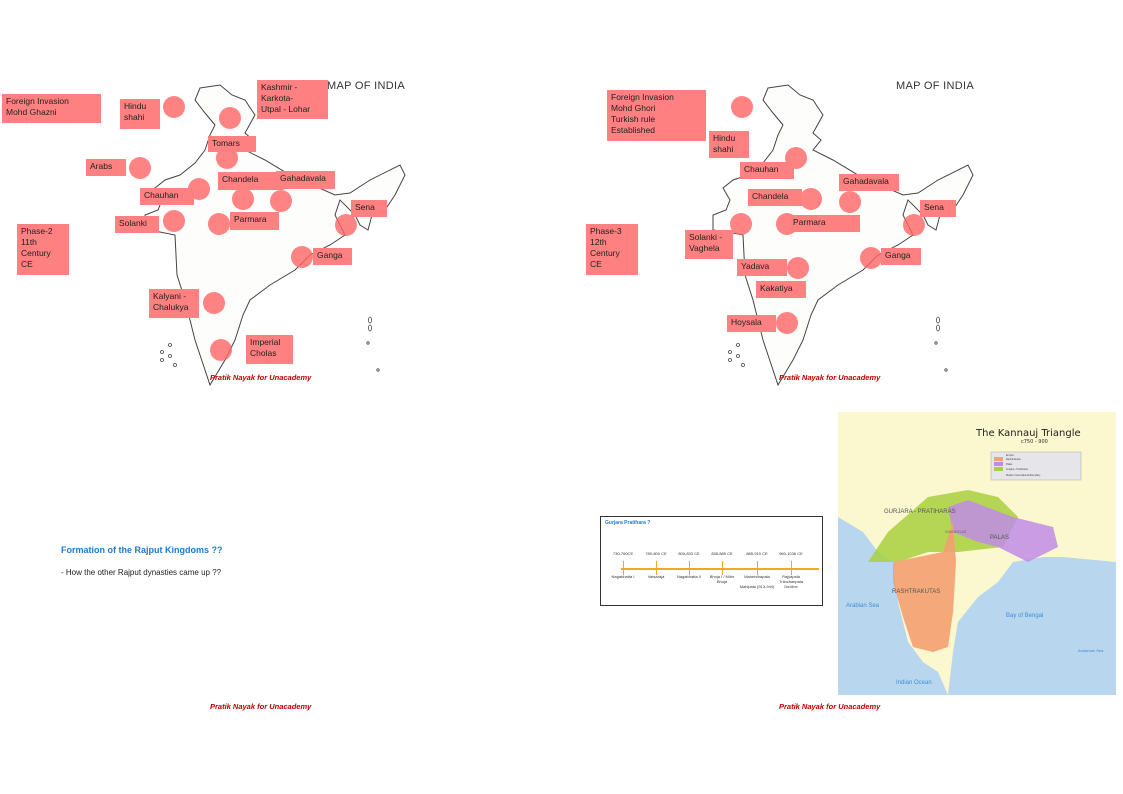 This screenshot has height=794, width=1123. Describe the element at coordinates (924, 587) in the screenshot. I see `rashtrakutas-region` at that location.